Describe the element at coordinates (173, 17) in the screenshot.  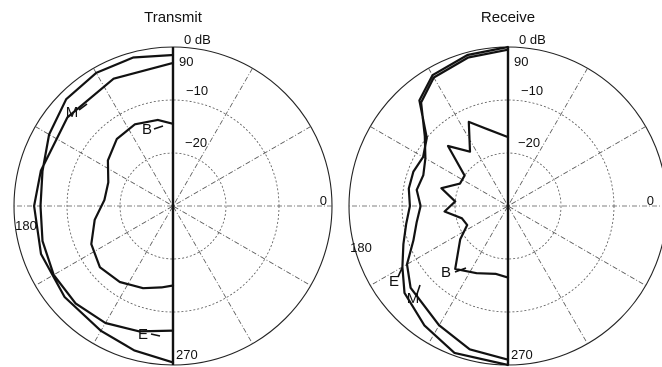
I see `chart-title: Transmit` at that location.